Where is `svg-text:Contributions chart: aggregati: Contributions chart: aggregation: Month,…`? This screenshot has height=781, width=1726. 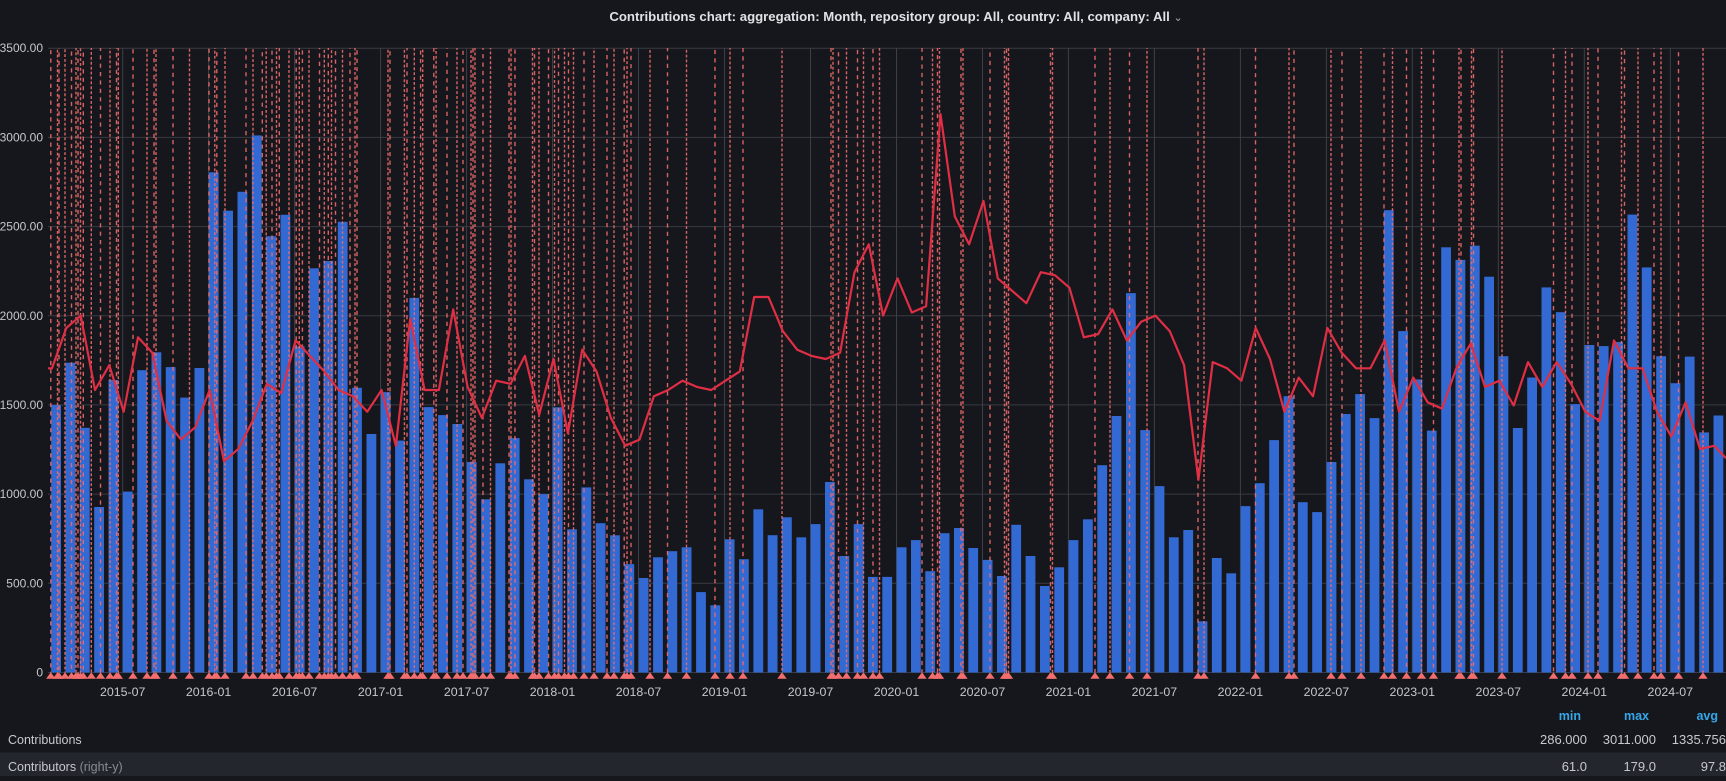 svg-text:Contributions chart: aggregati: Contributions chart: aggregation: Month,… is located at coordinates (895, 16).